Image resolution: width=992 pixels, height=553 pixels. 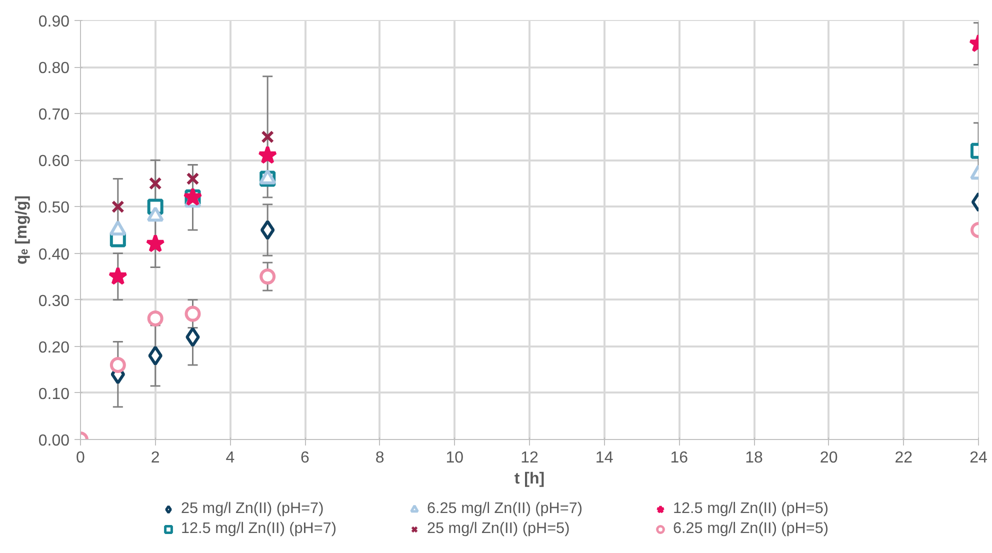 I want to click on legend-label: 12.5 mg/l Zn(II) (pH=7), so click(x=259, y=529).